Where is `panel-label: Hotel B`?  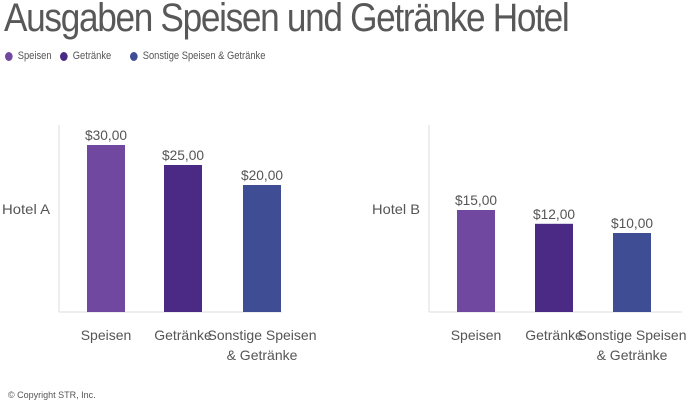
panel-label: Hotel B is located at coordinates (396, 209).